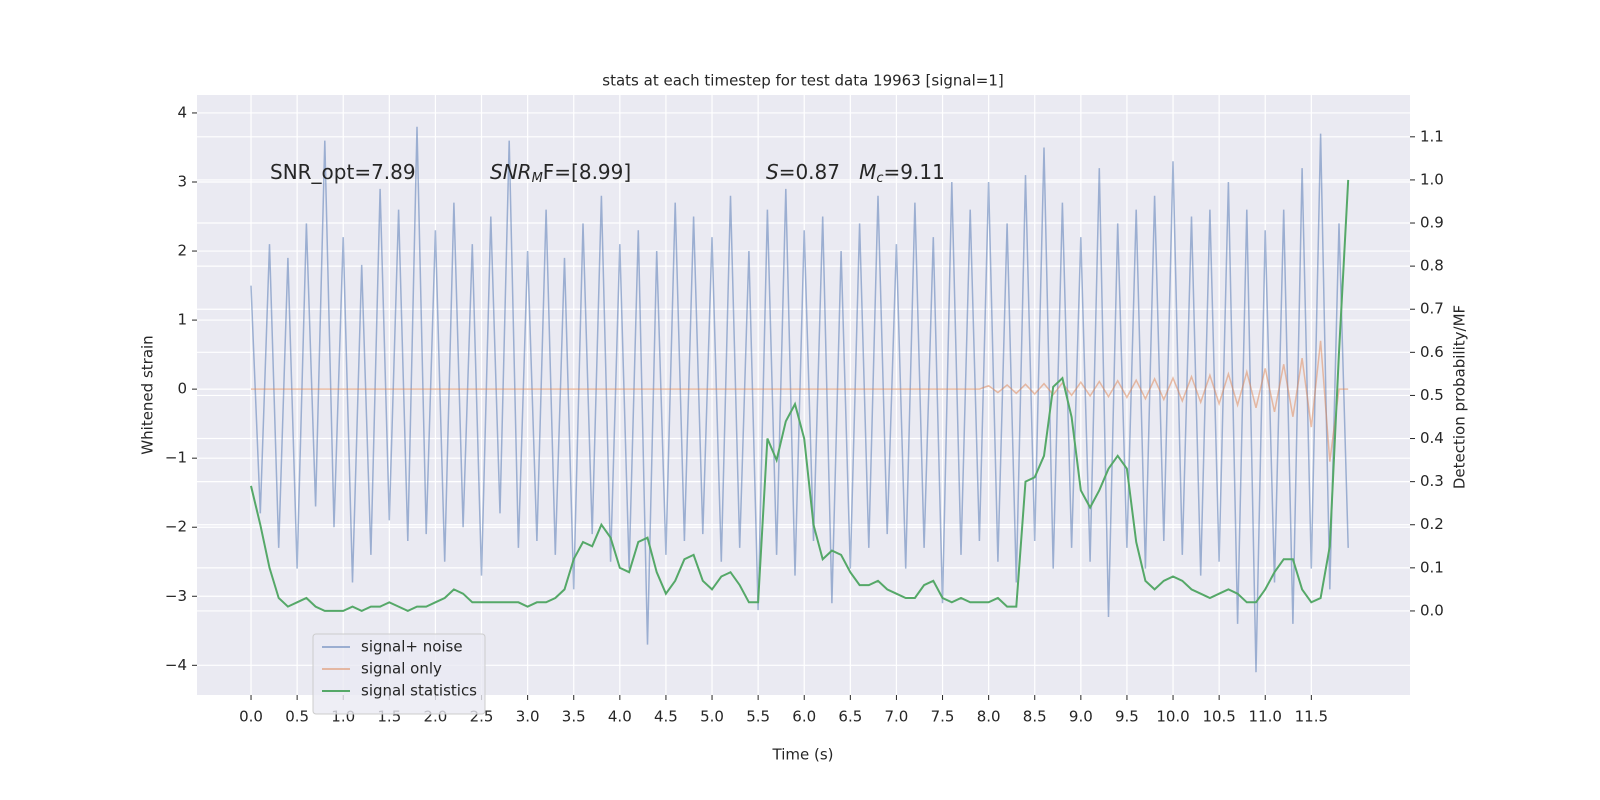  I want to click on x-tick-label: 5.5, so click(758, 717).